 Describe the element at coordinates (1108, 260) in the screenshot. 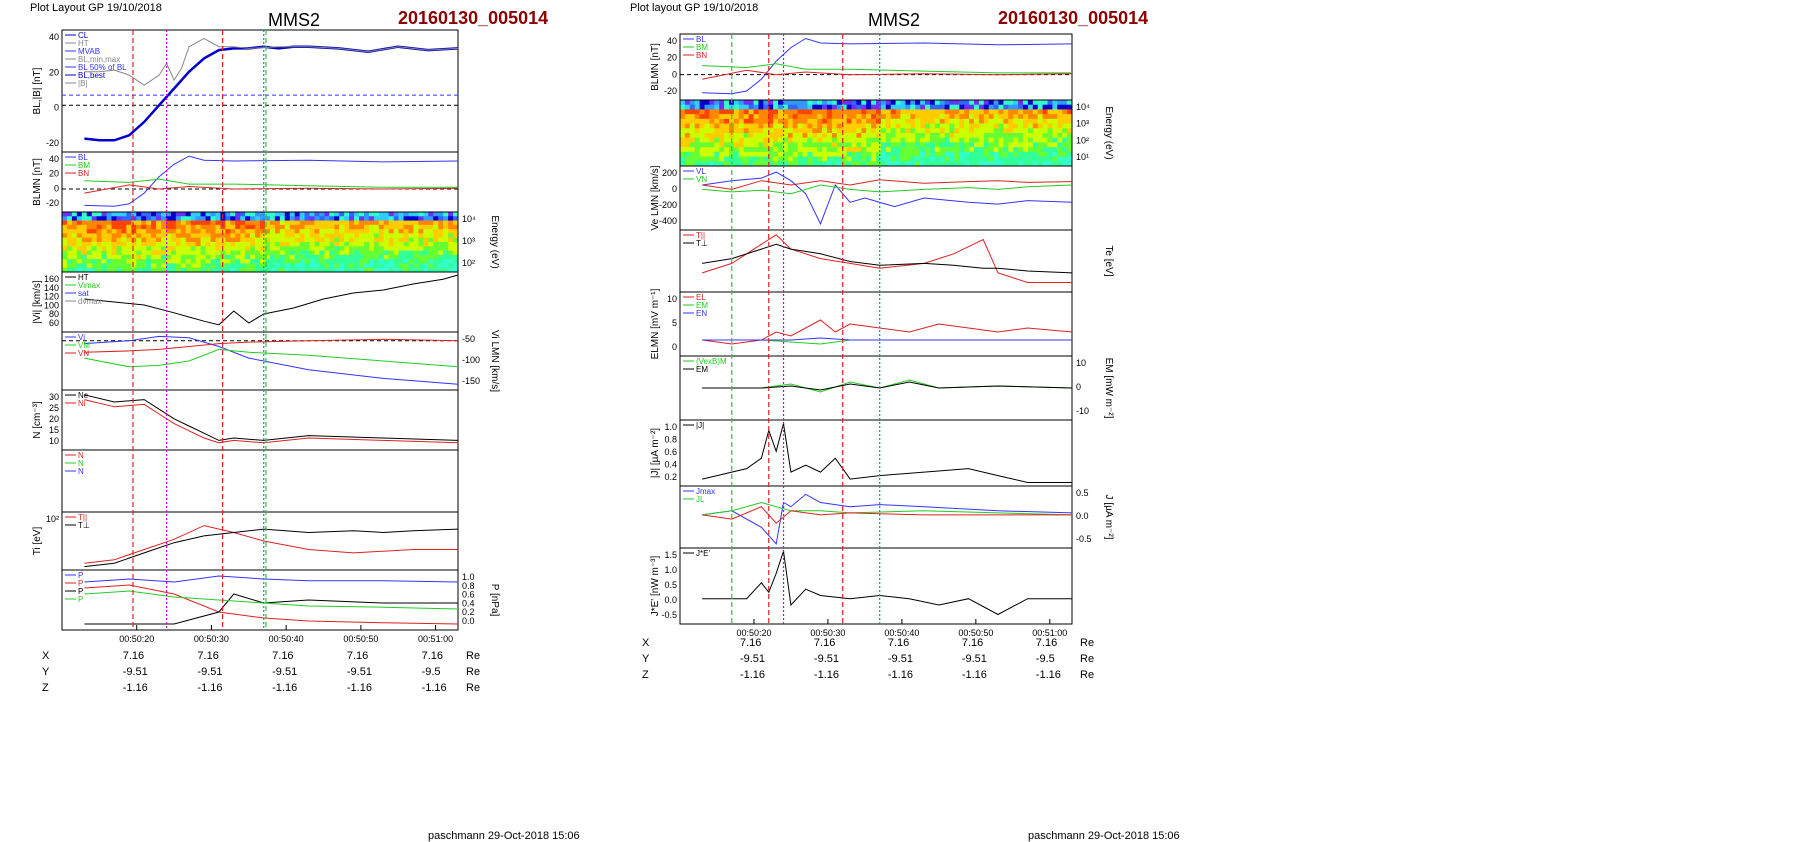

I see `y-axis-label: Te [eV]` at that location.